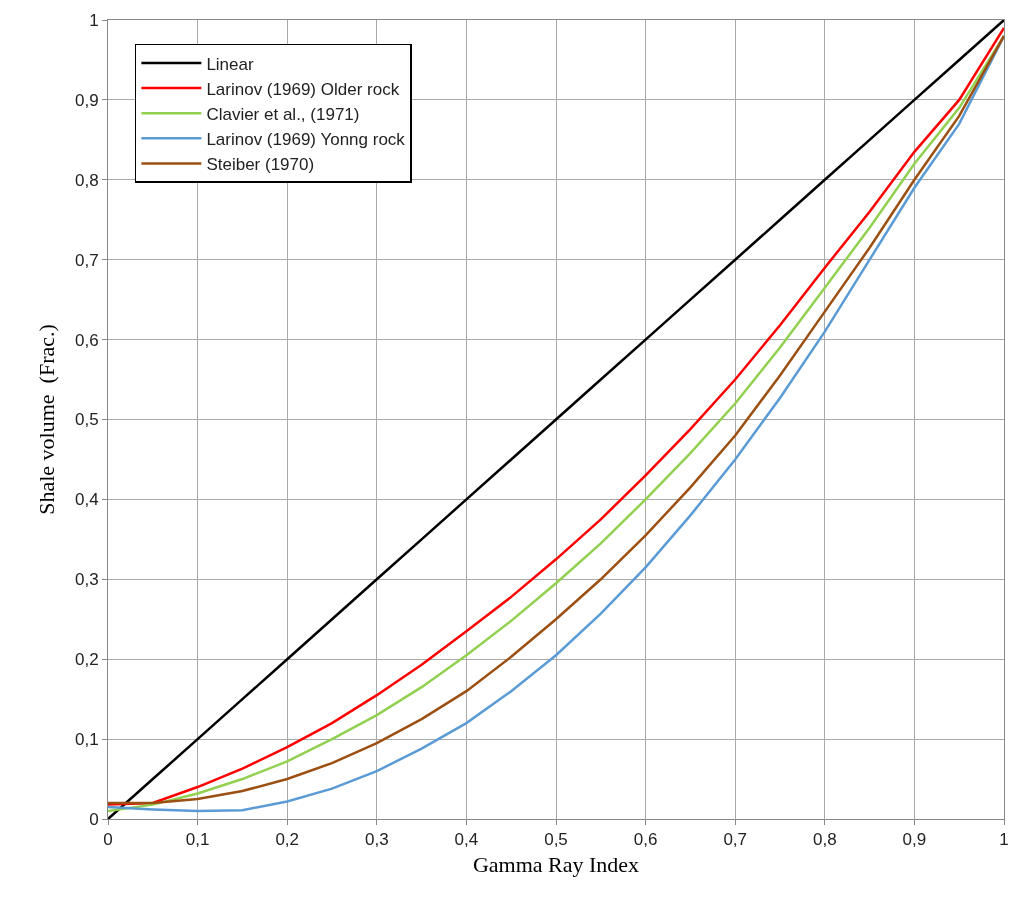 The image size is (1012, 911). What do you see at coordinates (94, 20) in the screenshot?
I see `y-tick-label: 1` at bounding box center [94, 20].